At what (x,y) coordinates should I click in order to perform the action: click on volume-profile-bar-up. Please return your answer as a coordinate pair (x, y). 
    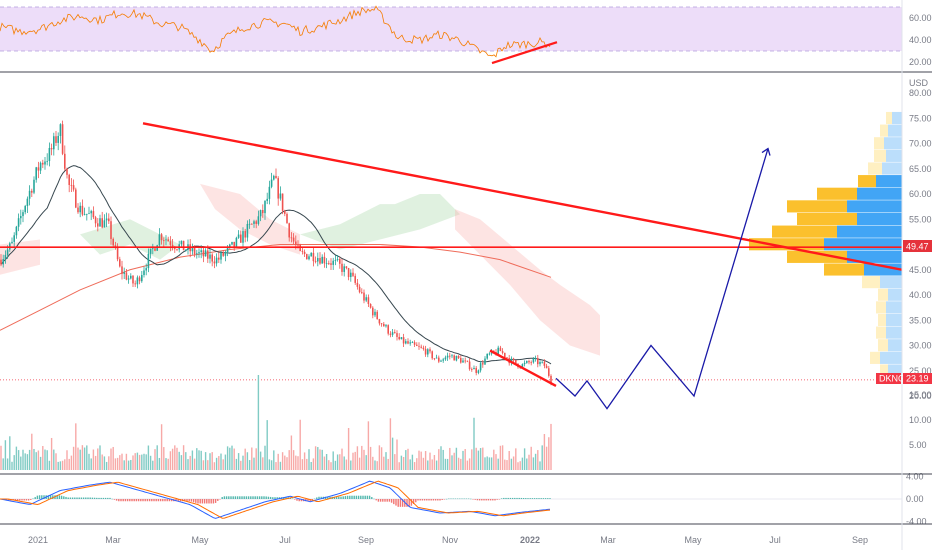
    Looking at the image, I should click on (874, 206).